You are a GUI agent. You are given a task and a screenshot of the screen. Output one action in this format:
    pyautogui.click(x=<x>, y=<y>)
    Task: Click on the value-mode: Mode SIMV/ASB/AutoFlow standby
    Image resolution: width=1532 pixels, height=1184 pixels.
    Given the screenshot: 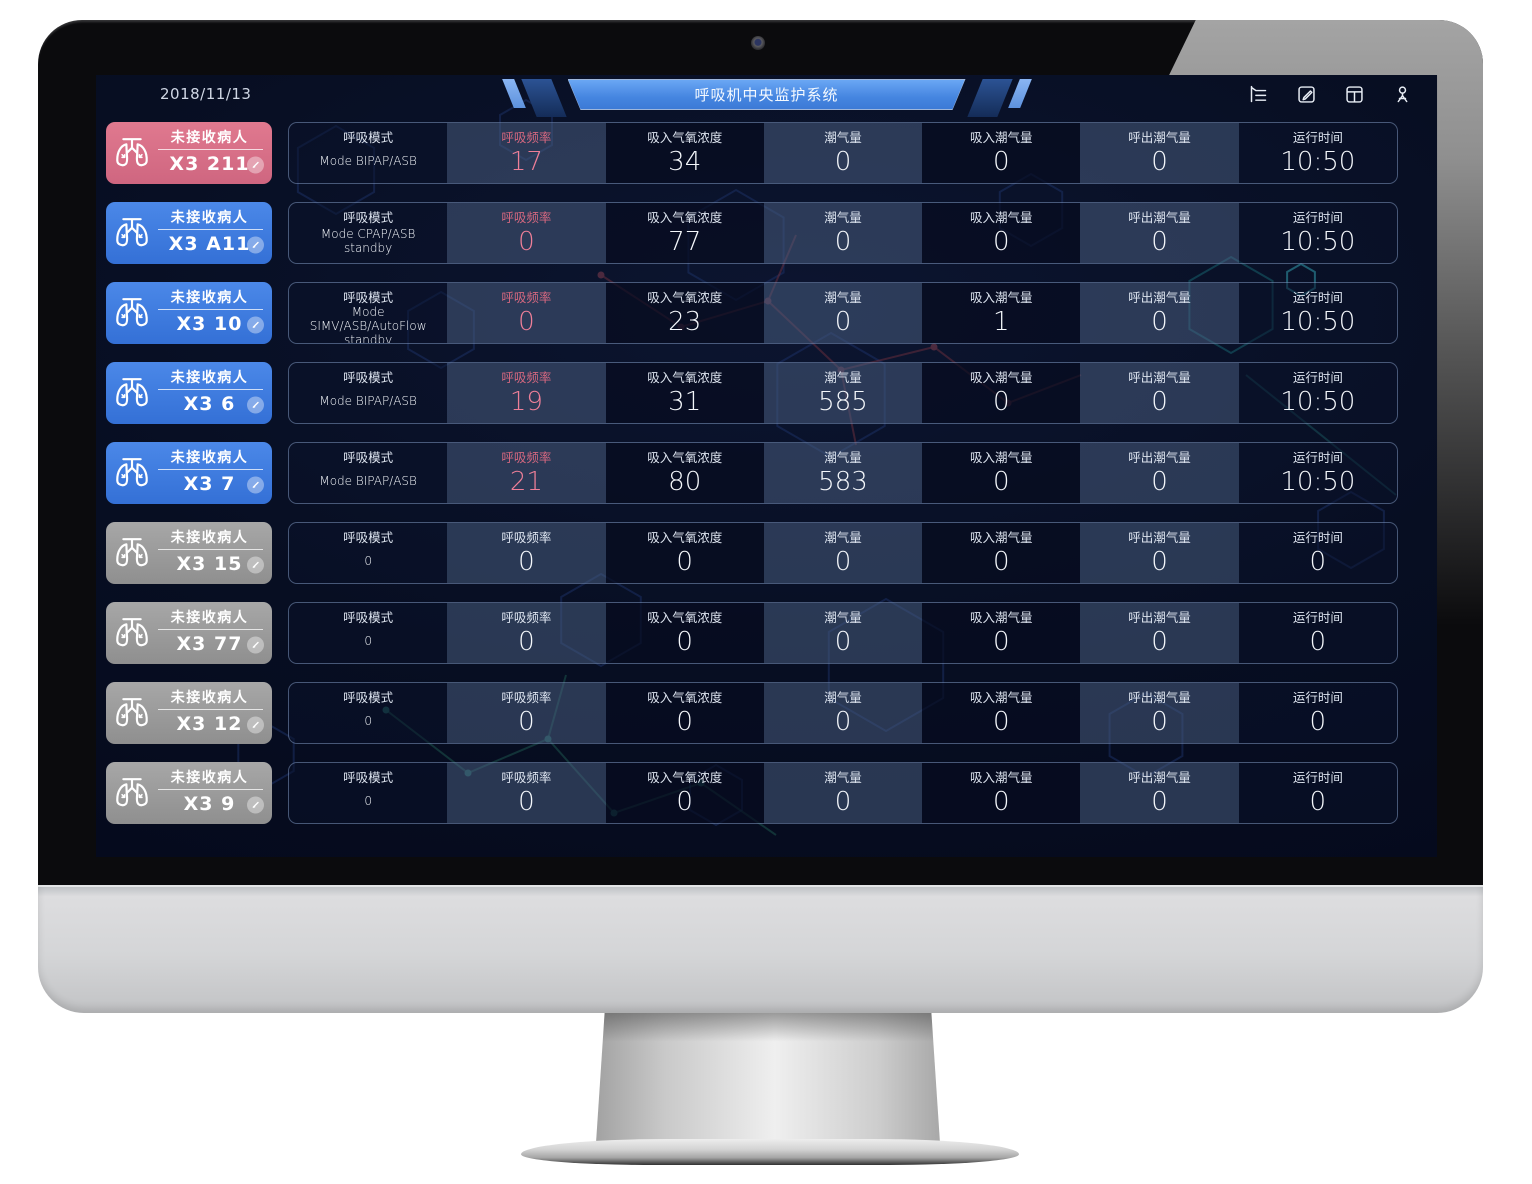 What is the action you would take?
    pyautogui.click(x=368, y=324)
    